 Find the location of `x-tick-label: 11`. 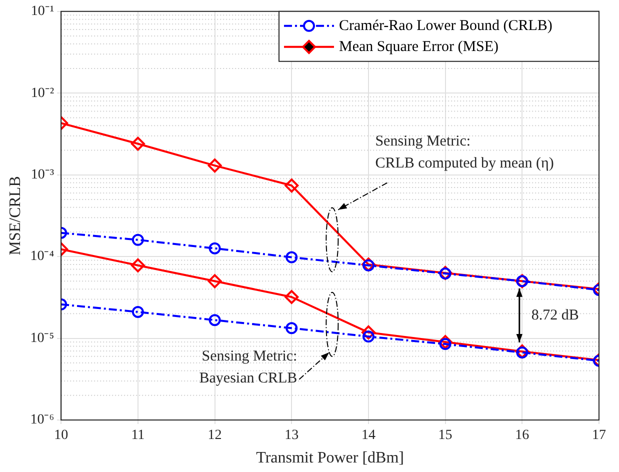

x-tick-label: 11 is located at coordinates (138, 436).